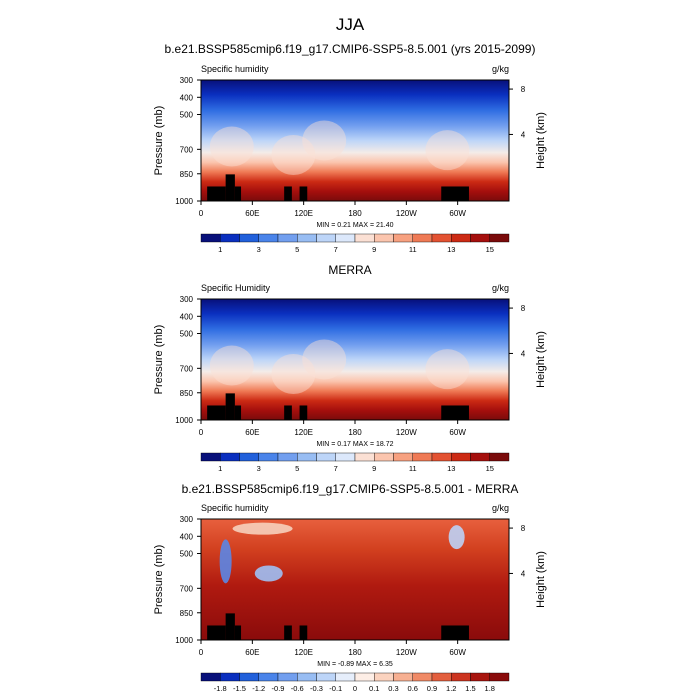 Image resolution: width=700 pixels, height=700 pixels. I want to click on colorbar-label: -1.8, so click(220, 688).